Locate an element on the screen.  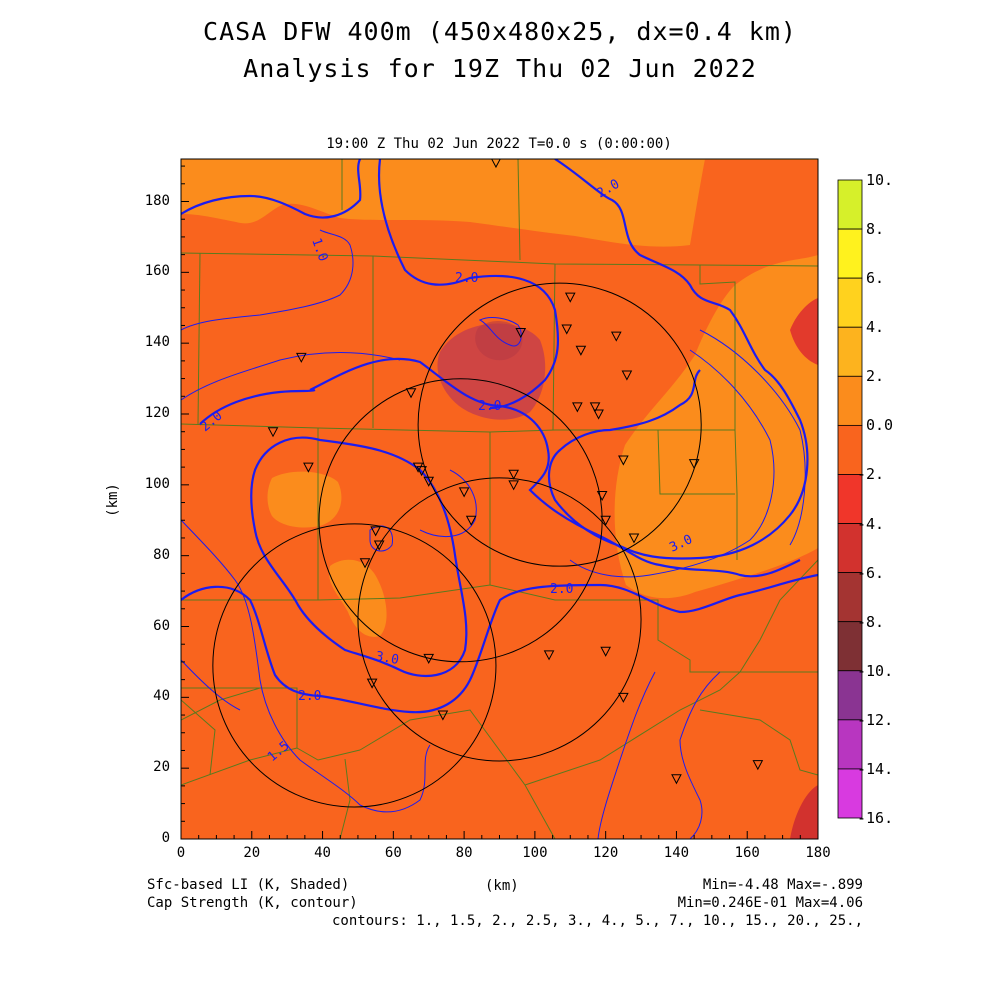
x-tick-label: 100 is located at coordinates (535, 853).